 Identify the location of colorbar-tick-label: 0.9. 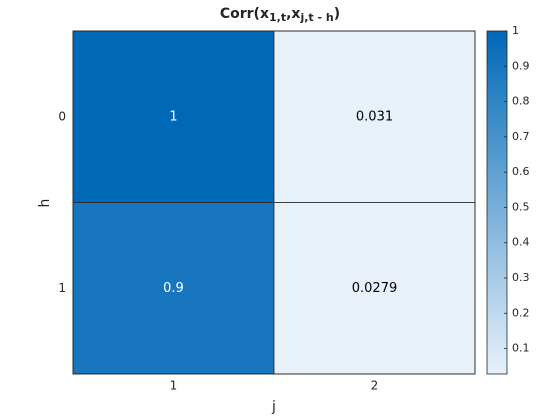
(521, 65).